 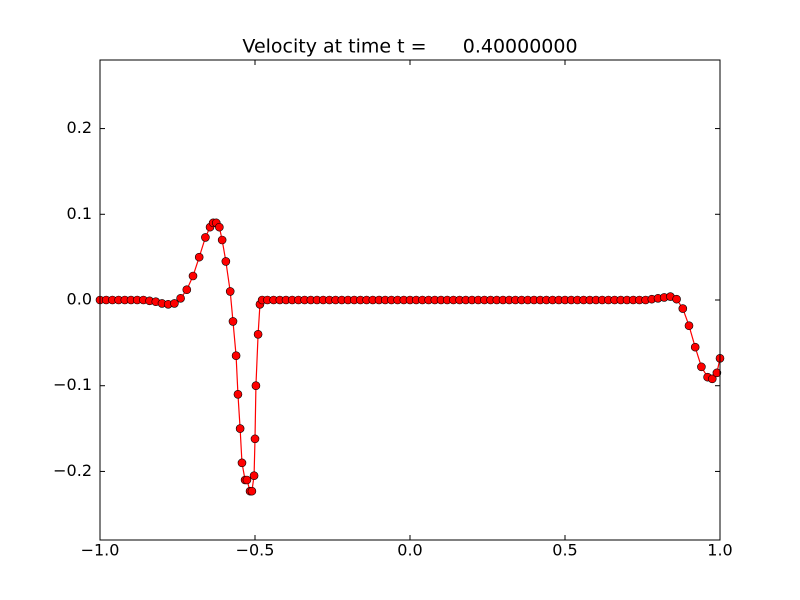 What do you see at coordinates (255, 550) in the screenshot?
I see `x-tick-label: −0.5` at bounding box center [255, 550].